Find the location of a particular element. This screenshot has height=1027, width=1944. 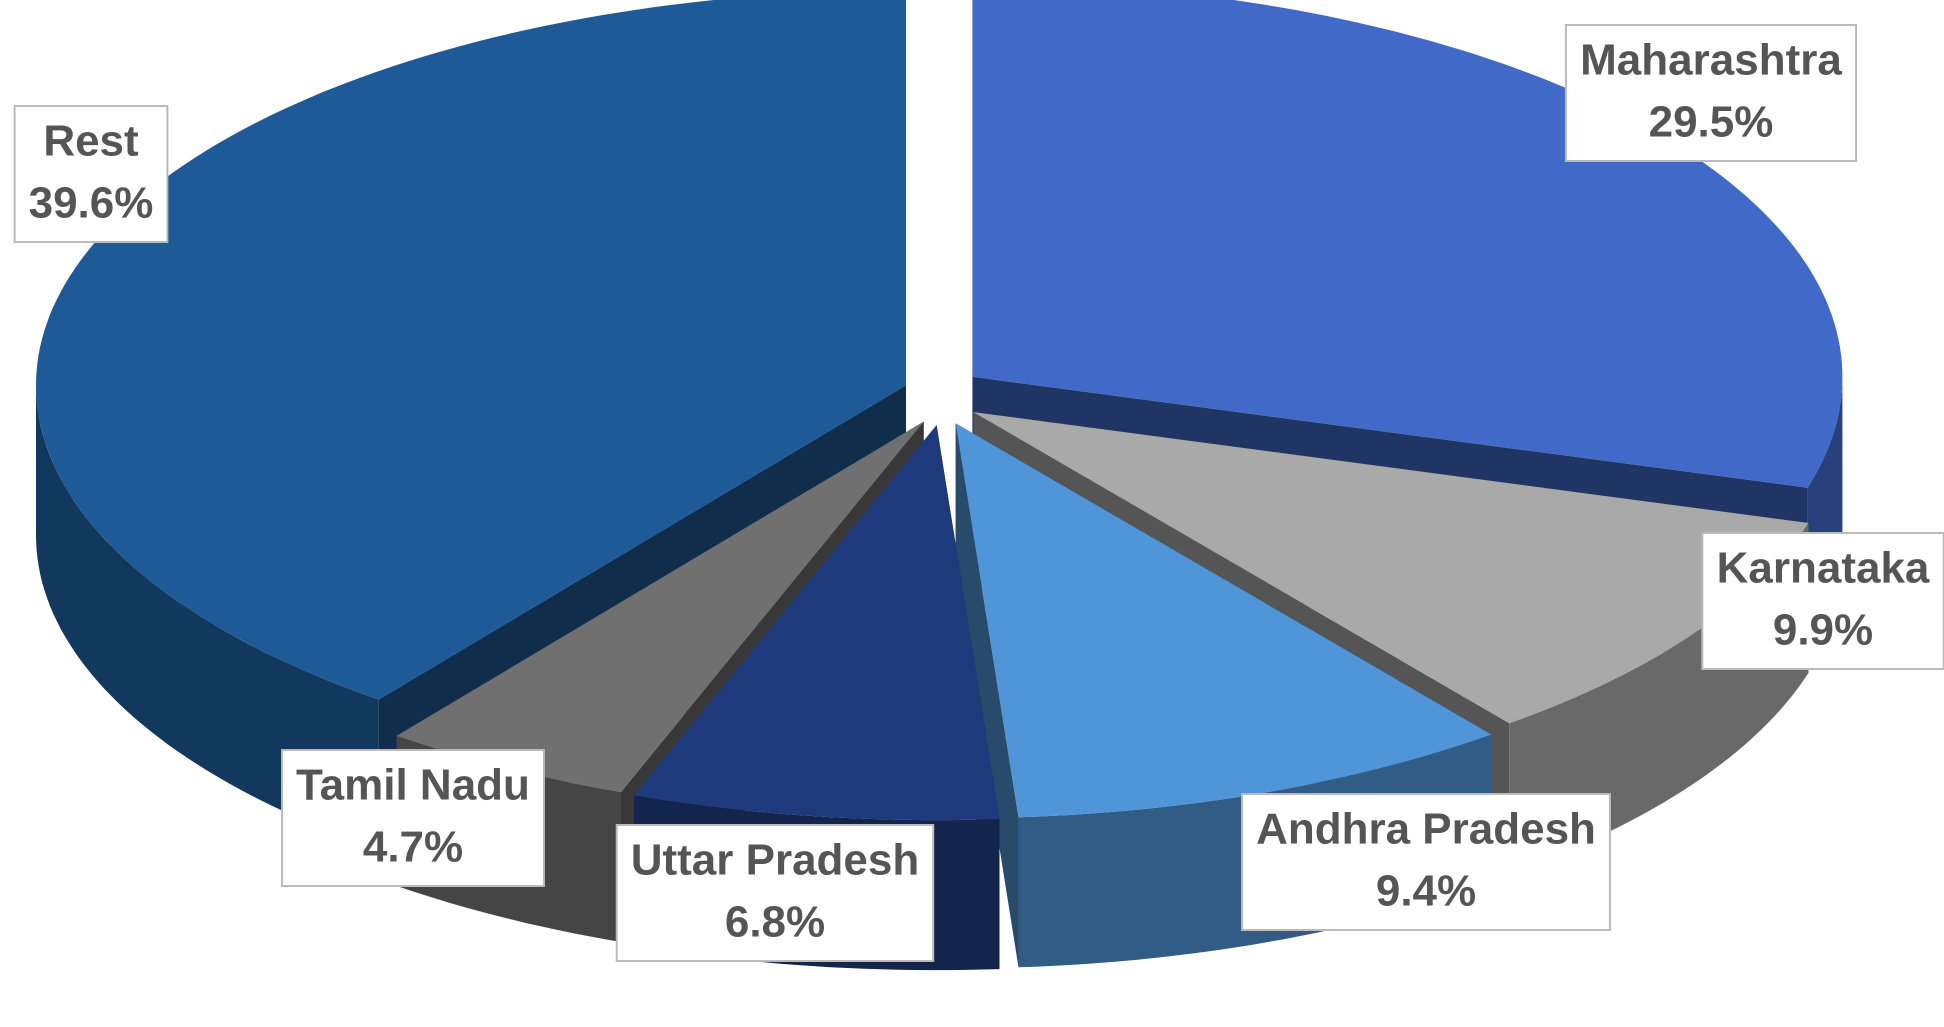

value-label: 9.9% is located at coordinates (1823, 630).